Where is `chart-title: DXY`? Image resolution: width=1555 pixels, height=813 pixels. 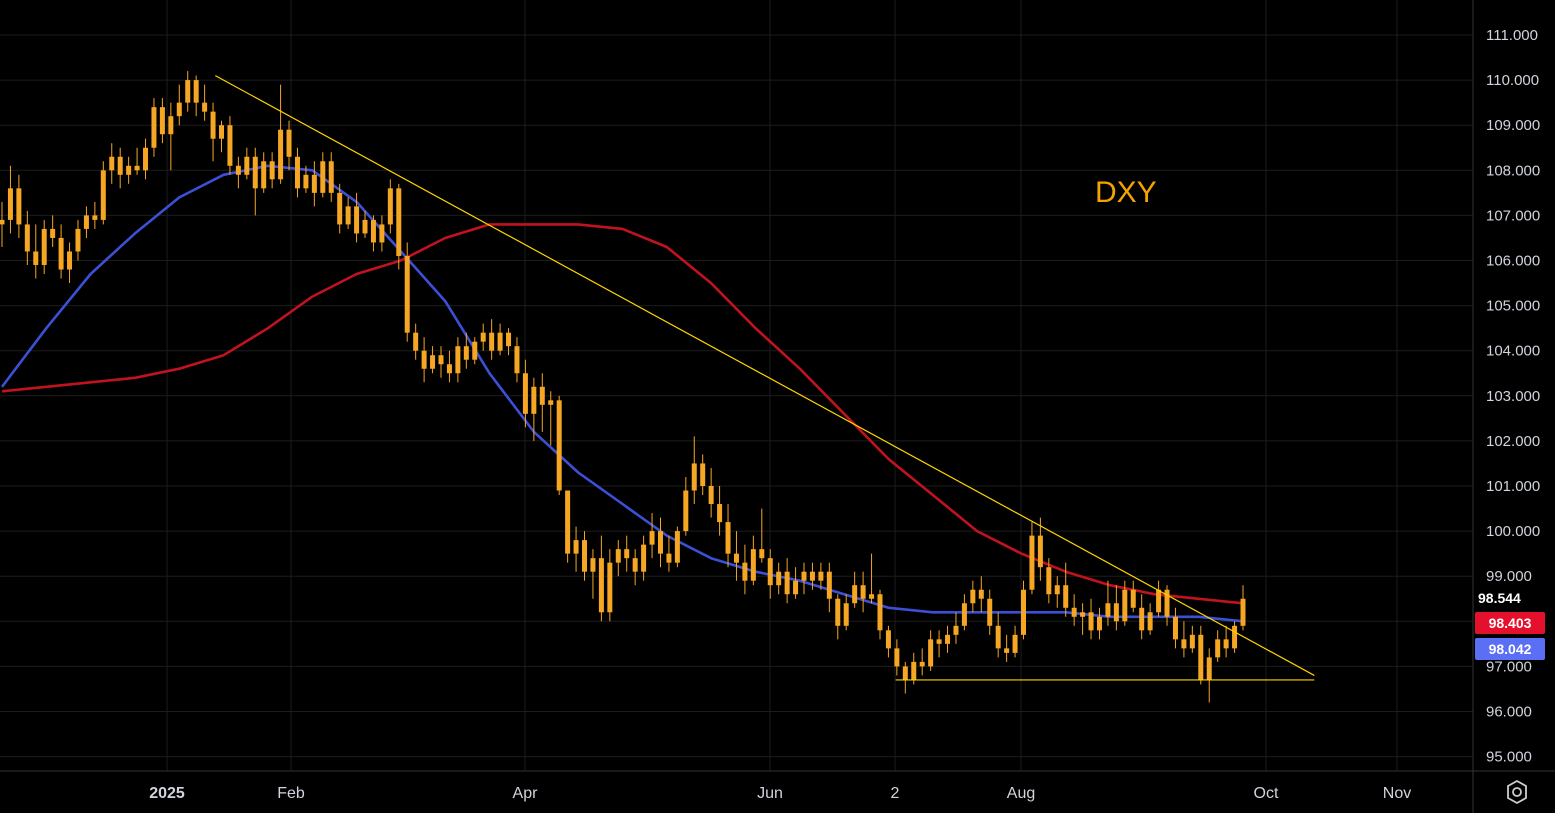
chart-title: DXY is located at coordinates (1126, 192).